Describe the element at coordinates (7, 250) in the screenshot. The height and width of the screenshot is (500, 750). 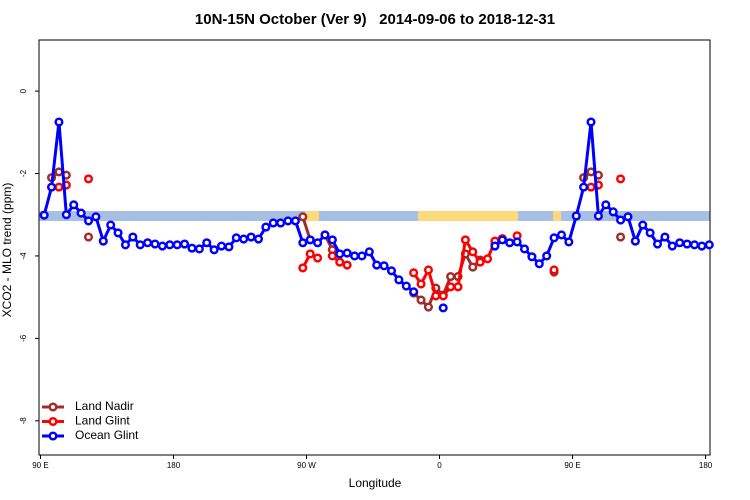
I see `y-axis-label: XCO2 - MLO trend (ppm)` at that location.